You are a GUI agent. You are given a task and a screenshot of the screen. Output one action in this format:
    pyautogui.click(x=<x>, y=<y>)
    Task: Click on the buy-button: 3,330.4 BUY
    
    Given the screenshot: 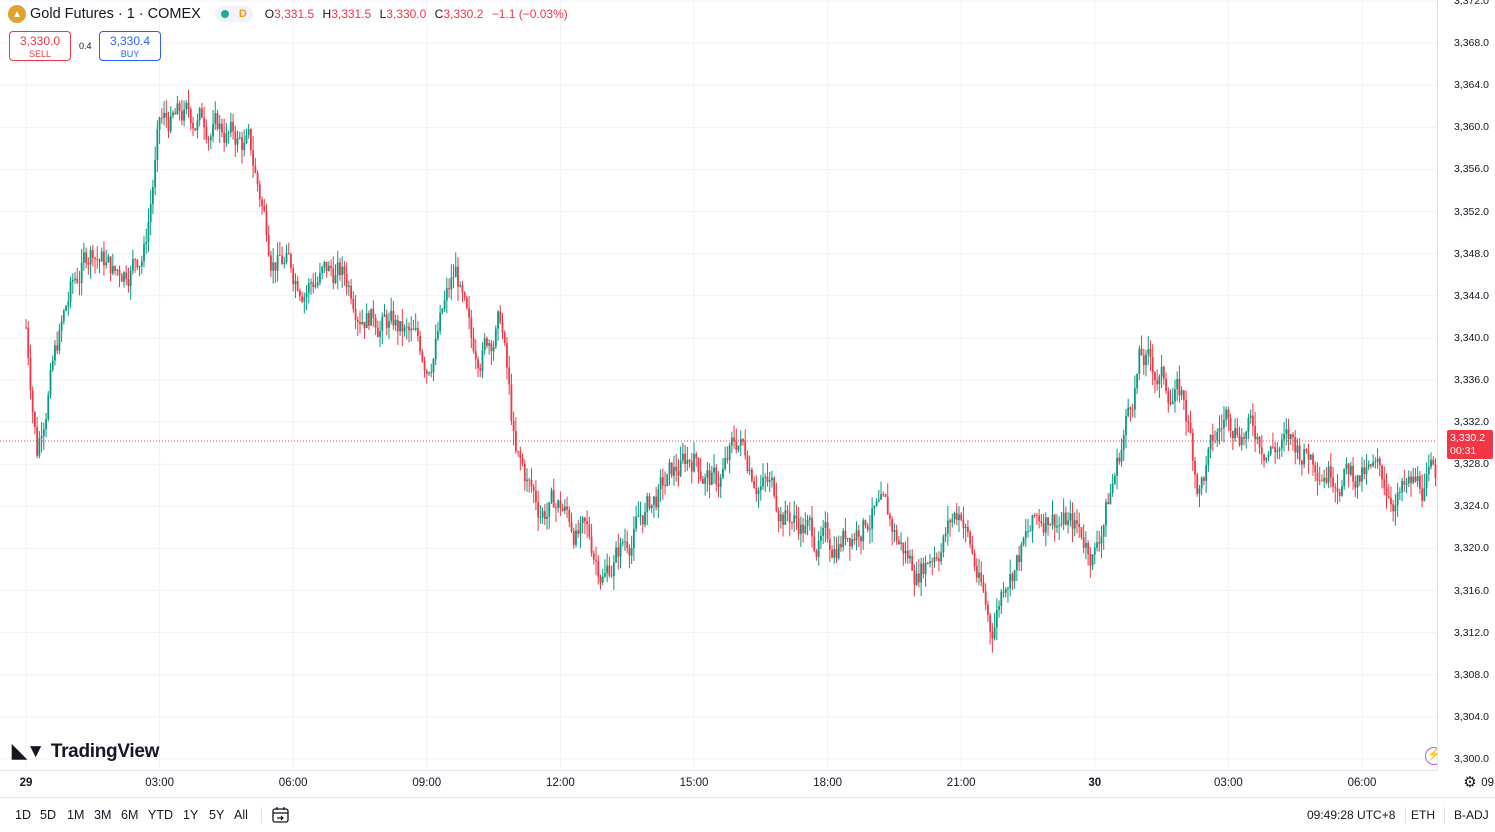 What is the action you would take?
    pyautogui.click(x=130, y=46)
    